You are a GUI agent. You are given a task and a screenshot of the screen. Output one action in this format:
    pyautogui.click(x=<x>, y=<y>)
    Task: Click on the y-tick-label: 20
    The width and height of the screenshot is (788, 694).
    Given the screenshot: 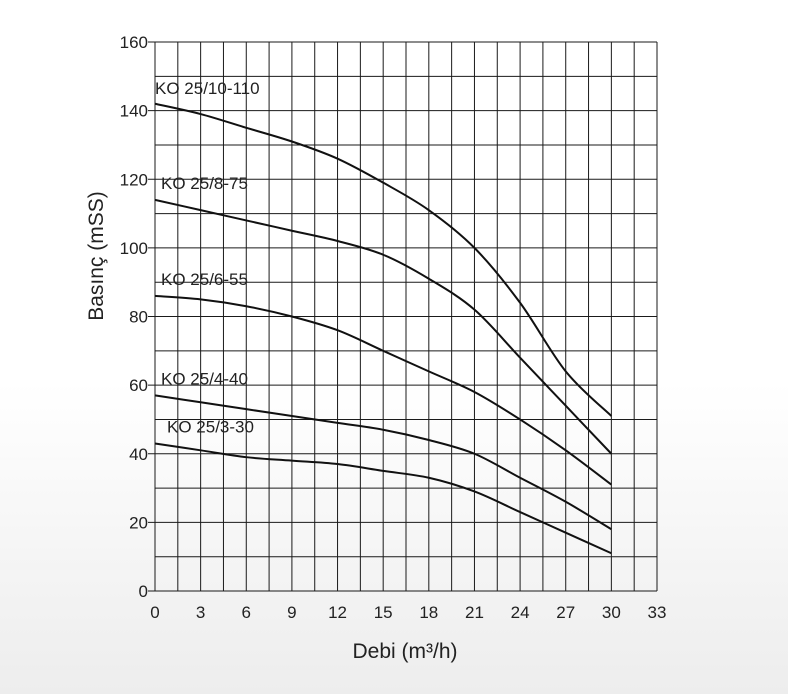 What is the action you would take?
    pyautogui.click(x=138, y=522)
    